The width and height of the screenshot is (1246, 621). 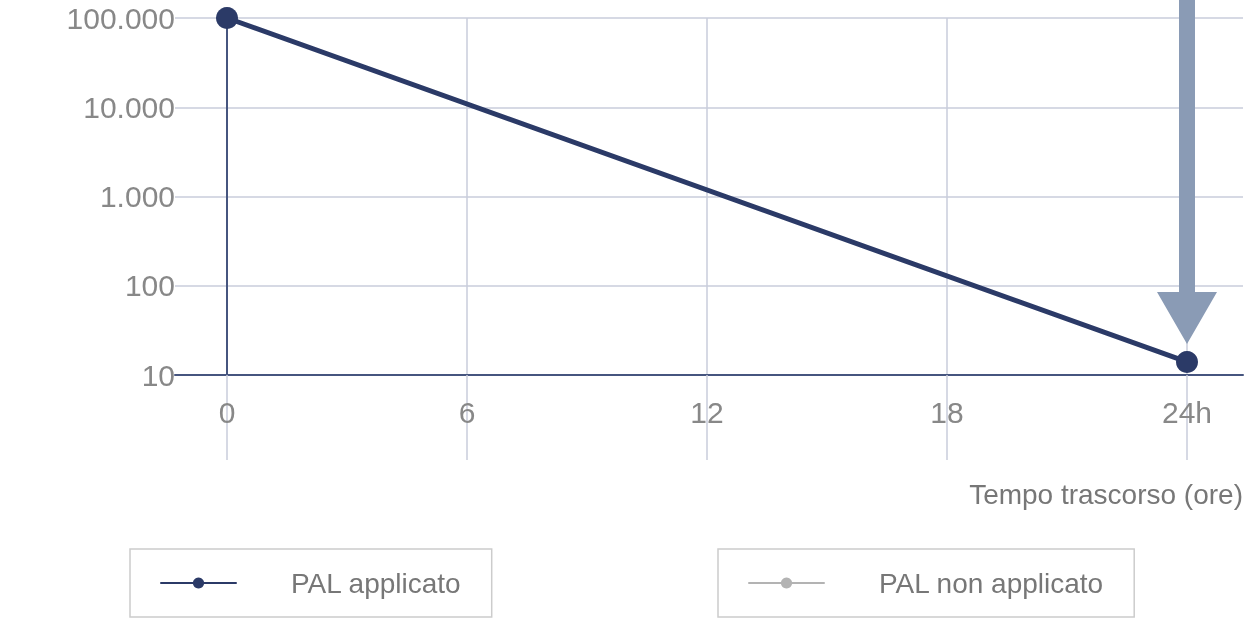 I want to click on x-tick-label: 6, so click(x=467, y=412).